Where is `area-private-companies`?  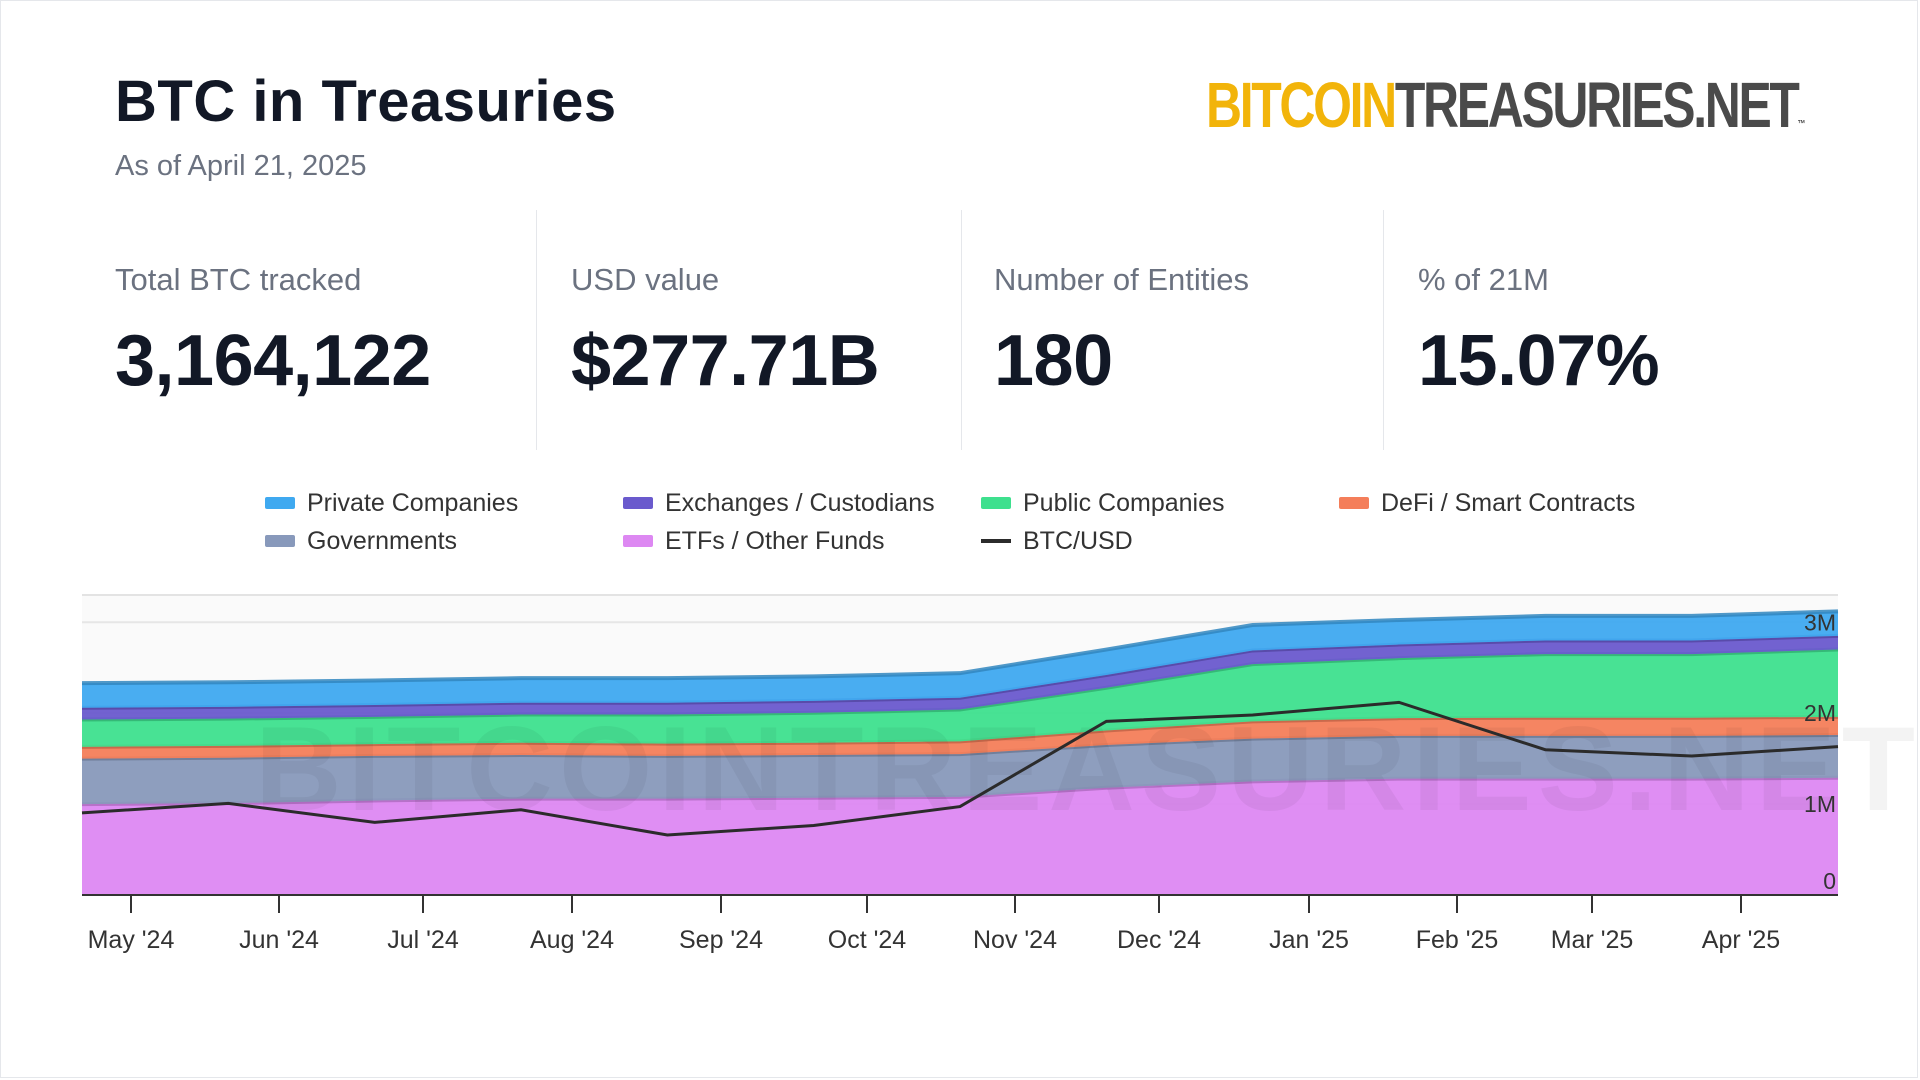
area-private-companies is located at coordinates (960, 659).